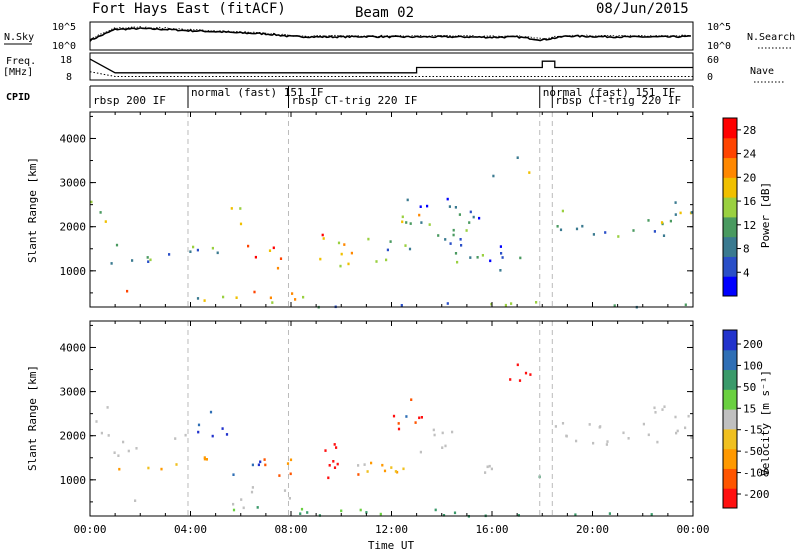 The height and width of the screenshot is (554, 800). What do you see at coordinates (710, 77) in the screenshot?
I see `nave-tick-bottom: 0` at bounding box center [710, 77].